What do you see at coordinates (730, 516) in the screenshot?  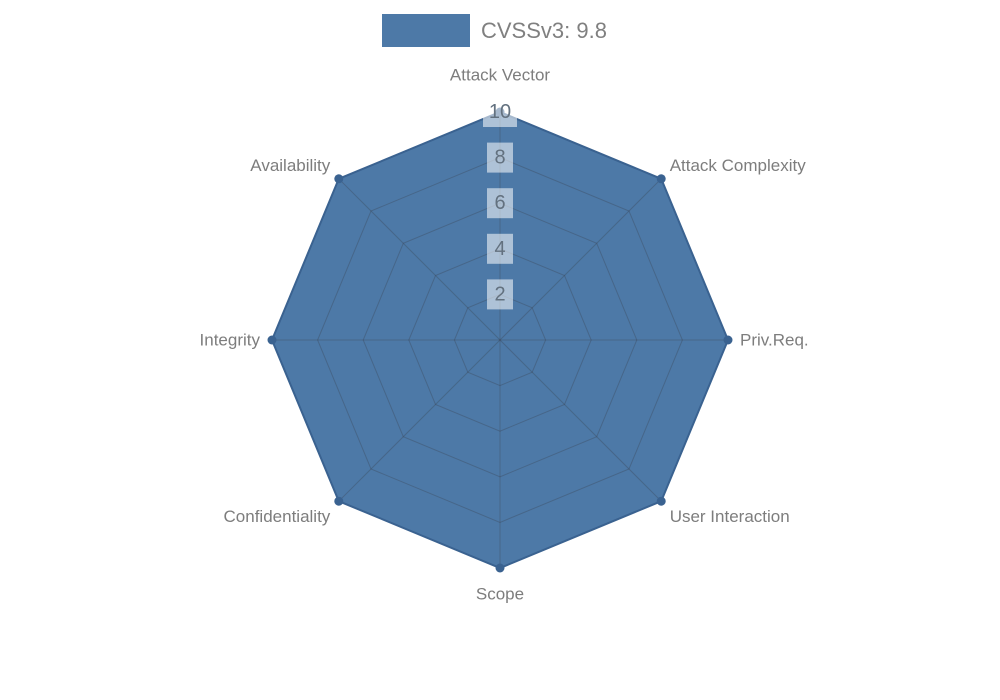 I see `axis-label-user-interaction: User Interaction` at bounding box center [730, 516].